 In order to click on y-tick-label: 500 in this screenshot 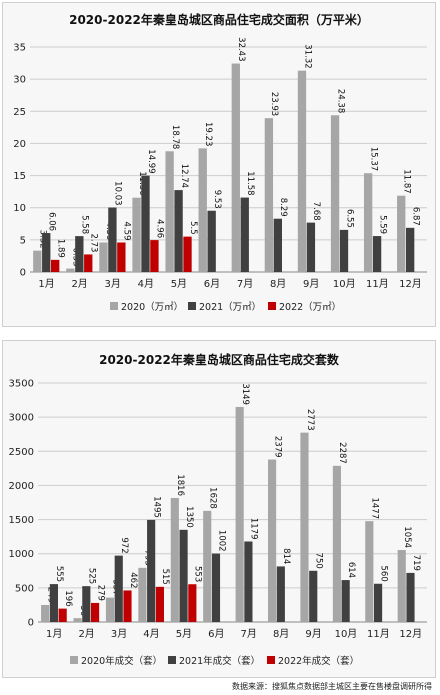, I will do `click(24, 588)`.